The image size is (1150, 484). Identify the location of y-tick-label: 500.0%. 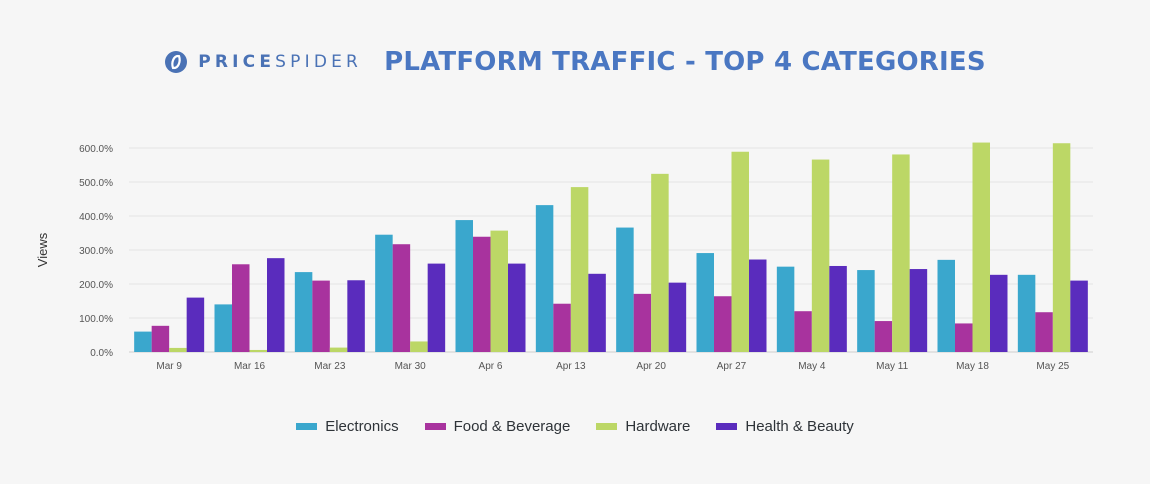
(96, 183).